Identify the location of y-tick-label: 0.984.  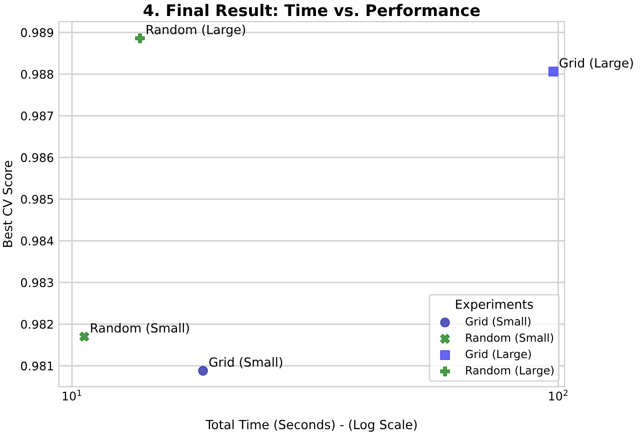
(37, 241).